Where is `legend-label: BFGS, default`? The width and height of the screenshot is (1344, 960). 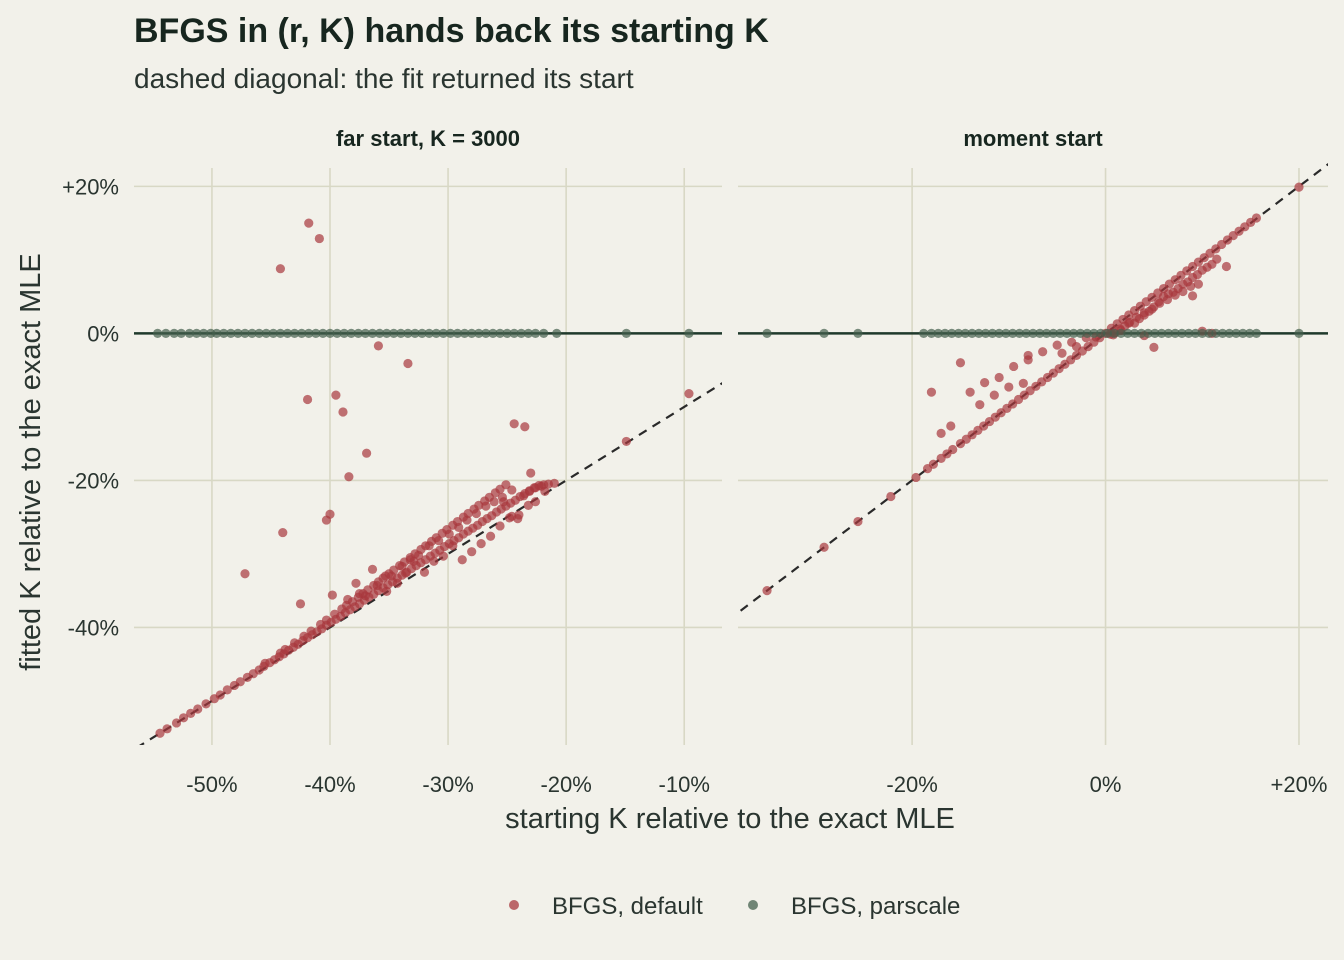
legend-label: BFGS, default is located at coordinates (627, 906).